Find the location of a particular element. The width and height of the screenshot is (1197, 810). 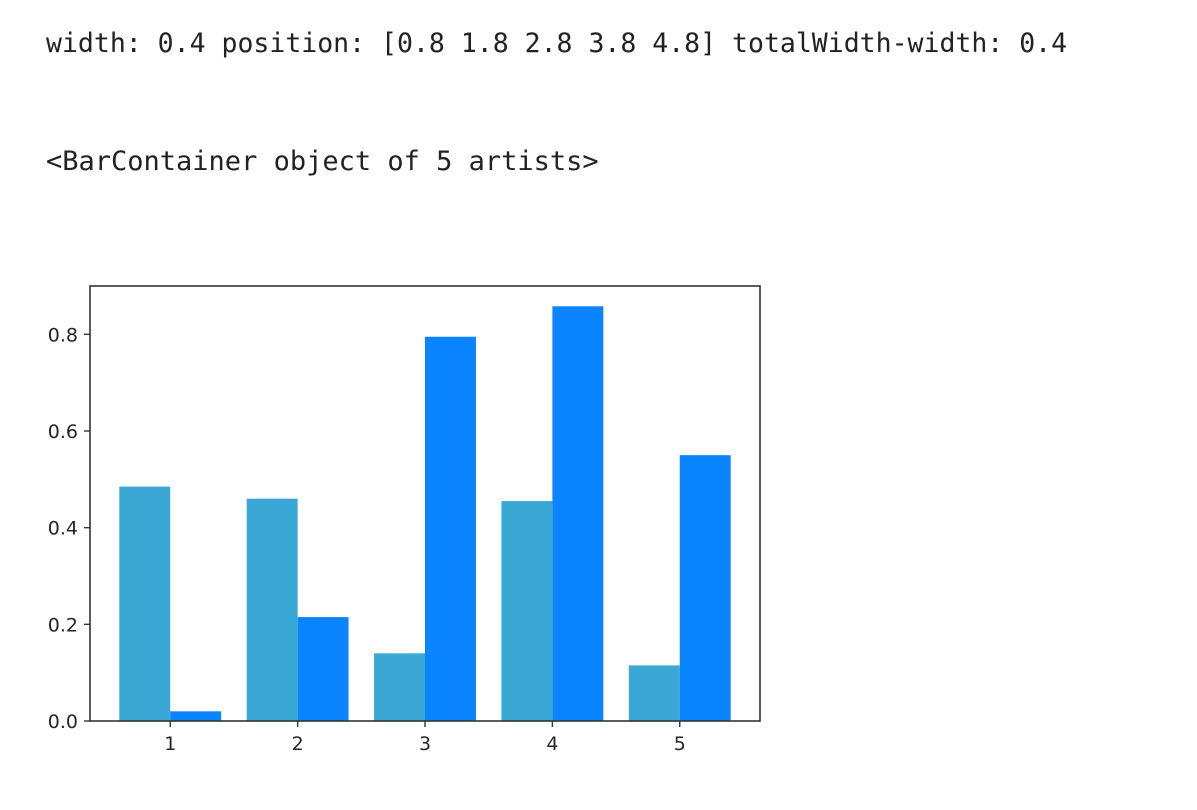

y-tick-label: 0.2 is located at coordinates (63, 625).